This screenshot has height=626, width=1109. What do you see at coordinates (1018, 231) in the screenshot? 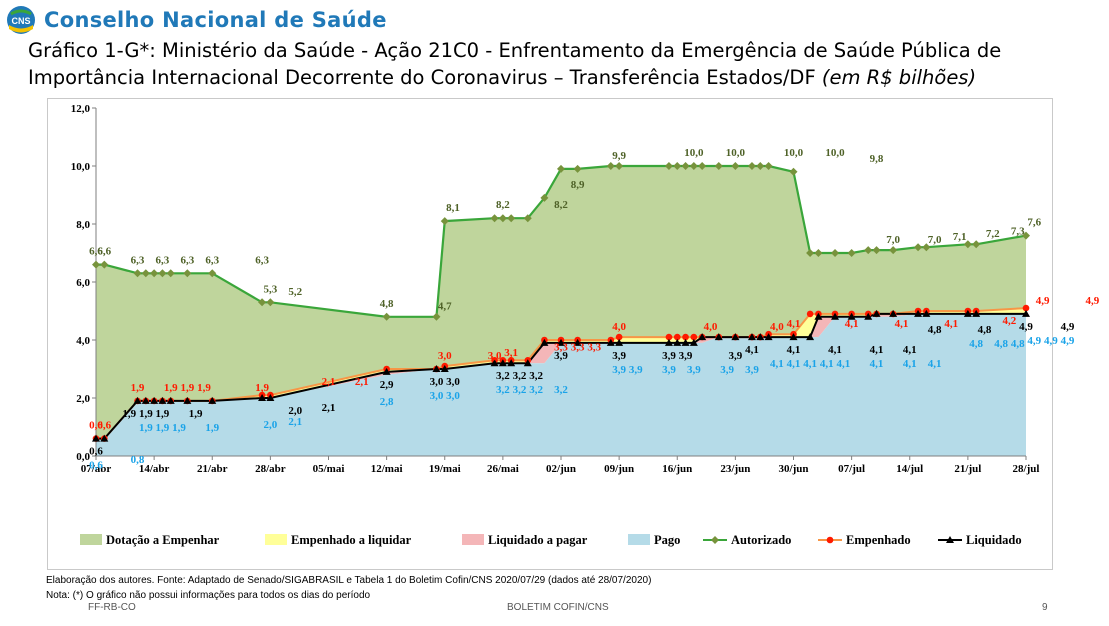
I see `data-label-autorizado: 7,3` at bounding box center [1018, 231].